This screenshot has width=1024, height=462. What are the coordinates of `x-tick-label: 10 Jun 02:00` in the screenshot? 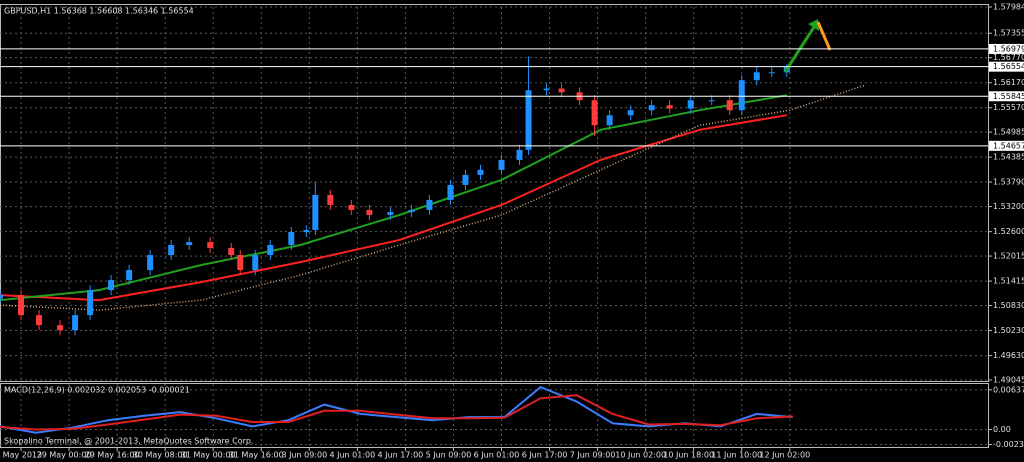 It's located at (640, 455).